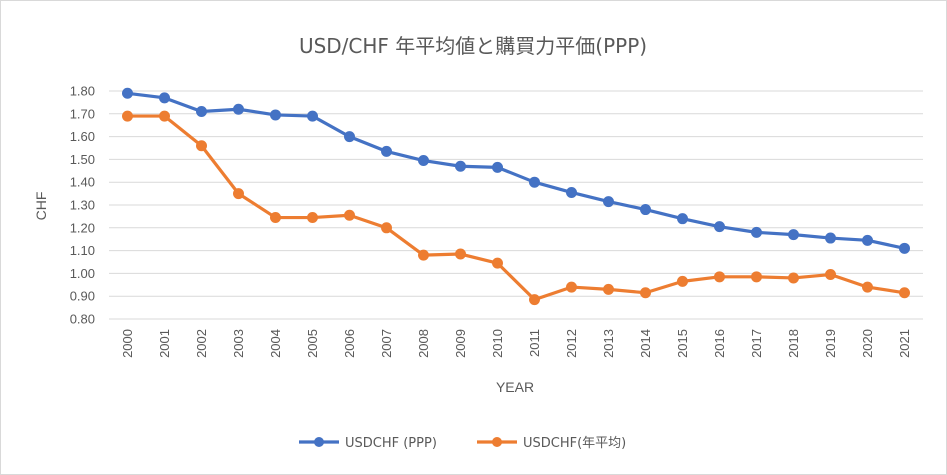  What do you see at coordinates (867, 343) in the screenshot?
I see `x-tick-label: 2020` at bounding box center [867, 343].